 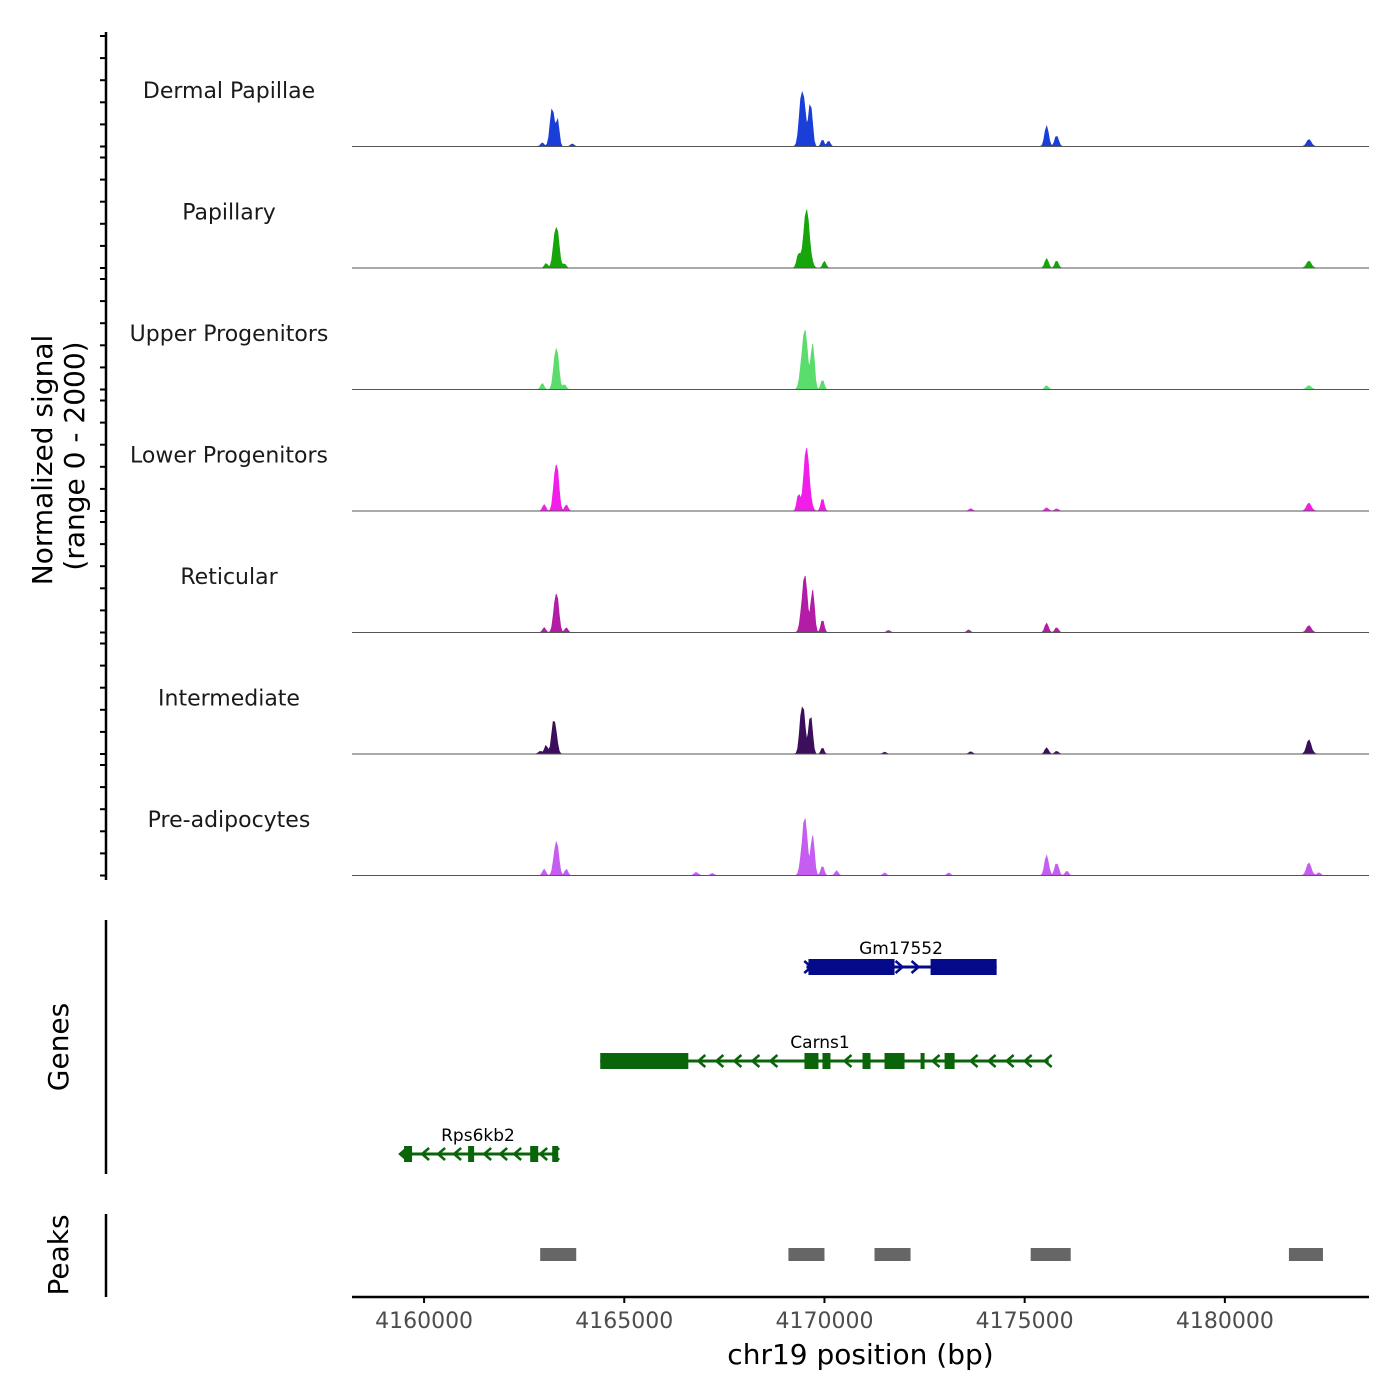 I want to click on gene-label: Carns1, so click(x=819, y=1043).